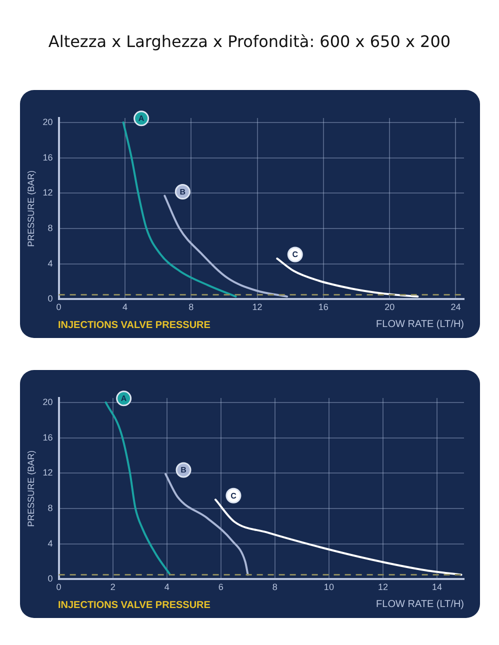 The image size is (499, 645). Describe the element at coordinates (323, 307) in the screenshot. I see `x-tick-label: 16` at that location.